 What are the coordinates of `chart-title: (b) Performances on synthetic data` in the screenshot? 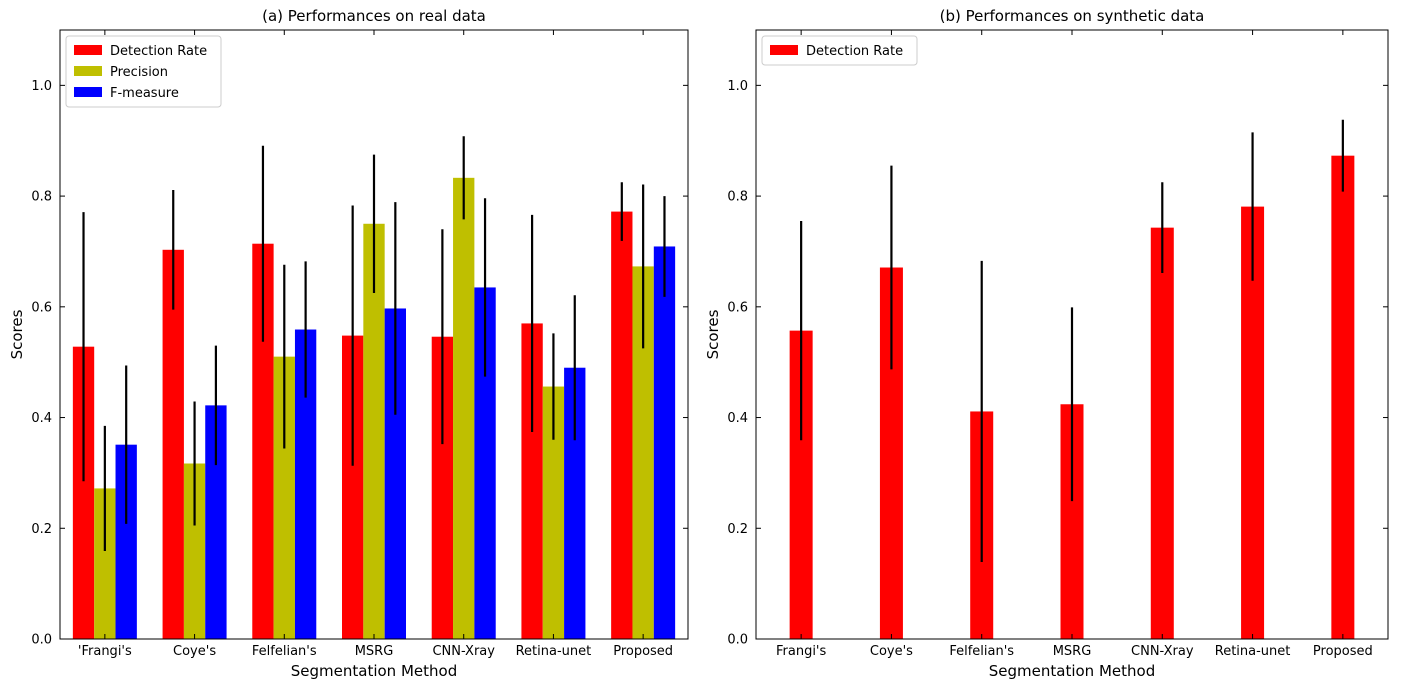 It's located at (1072, 16).